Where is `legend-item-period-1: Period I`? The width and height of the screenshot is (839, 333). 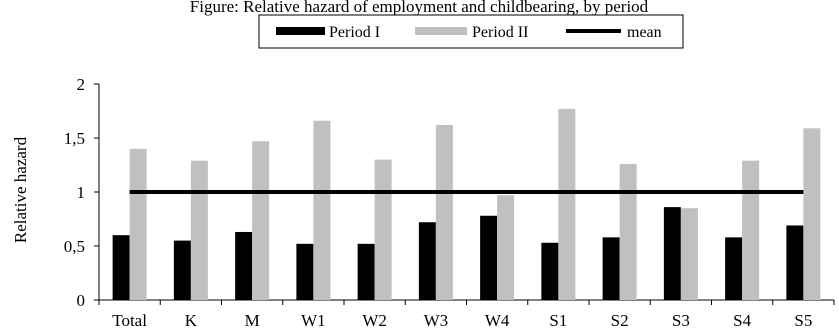
legend-item-period-1: Period I is located at coordinates (328, 32).